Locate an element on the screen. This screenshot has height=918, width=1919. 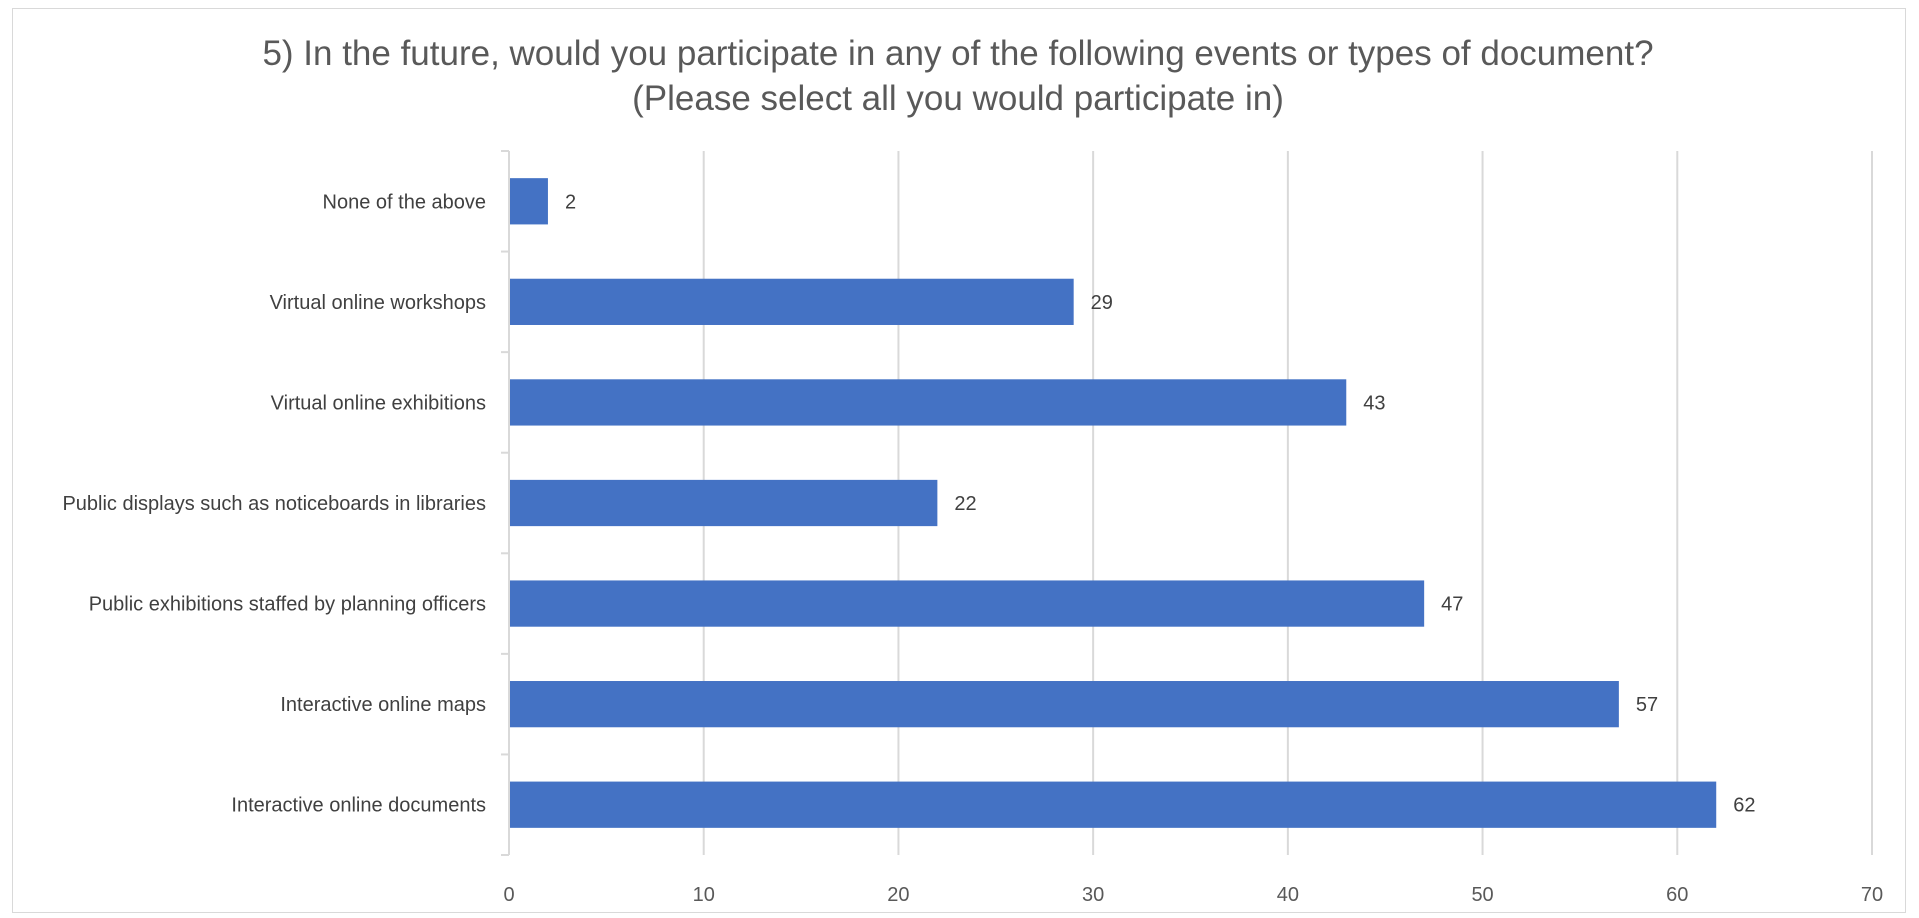
y-axis is located at coordinates (505, 503).